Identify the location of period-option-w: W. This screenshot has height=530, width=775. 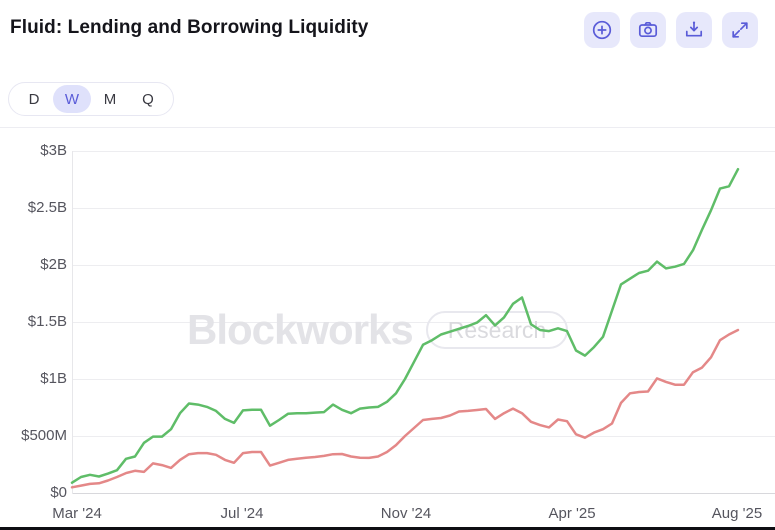
(72, 99).